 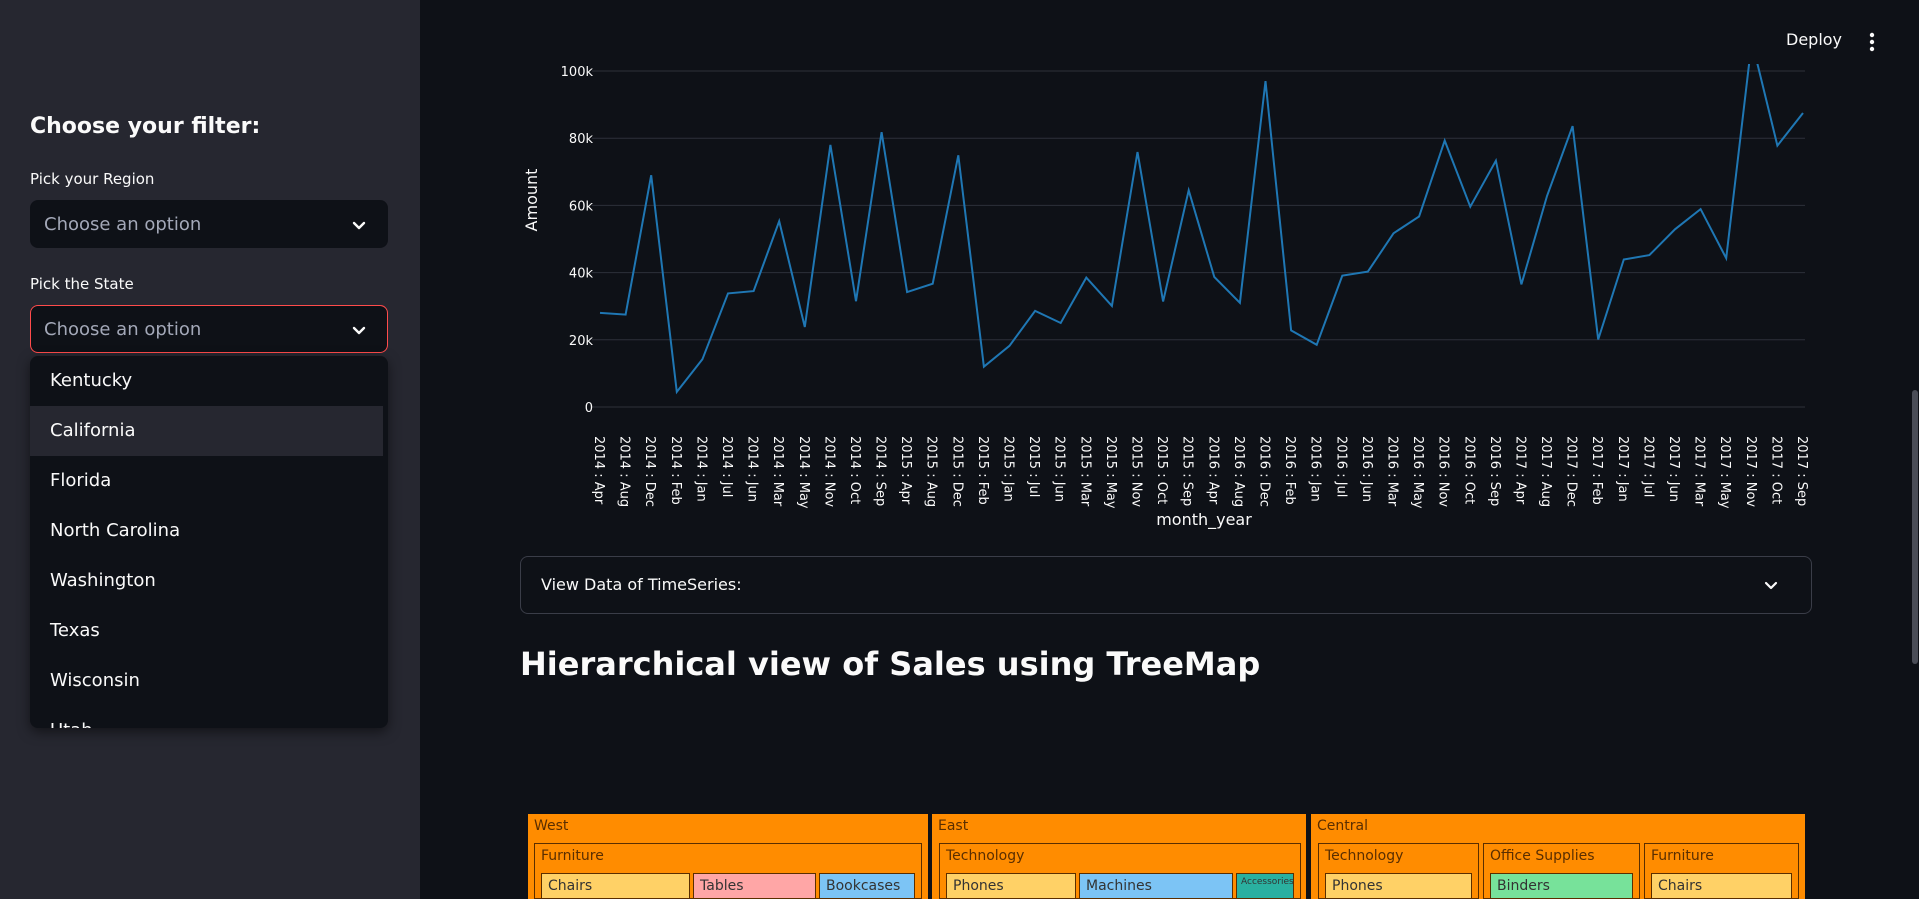 What do you see at coordinates (82, 284) in the screenshot?
I see `state-label: Pick the State` at bounding box center [82, 284].